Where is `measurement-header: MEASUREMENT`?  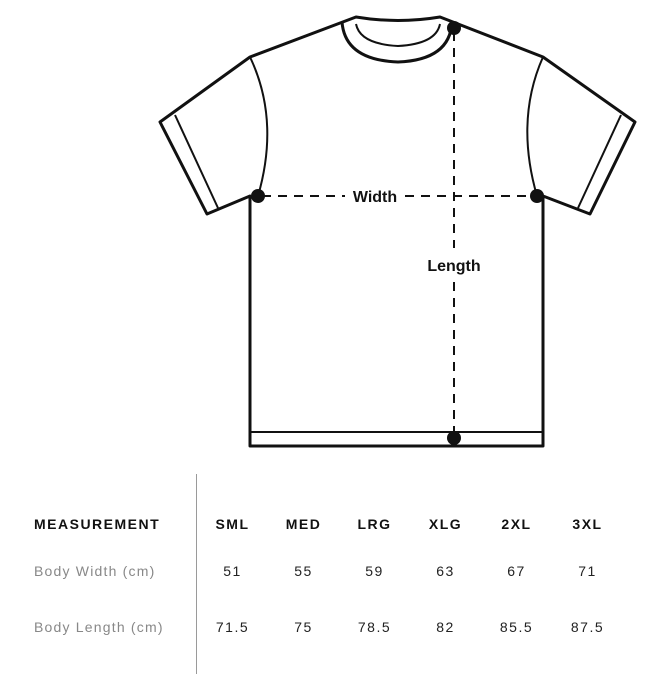 measurement-header: MEASUREMENT is located at coordinates (97, 524).